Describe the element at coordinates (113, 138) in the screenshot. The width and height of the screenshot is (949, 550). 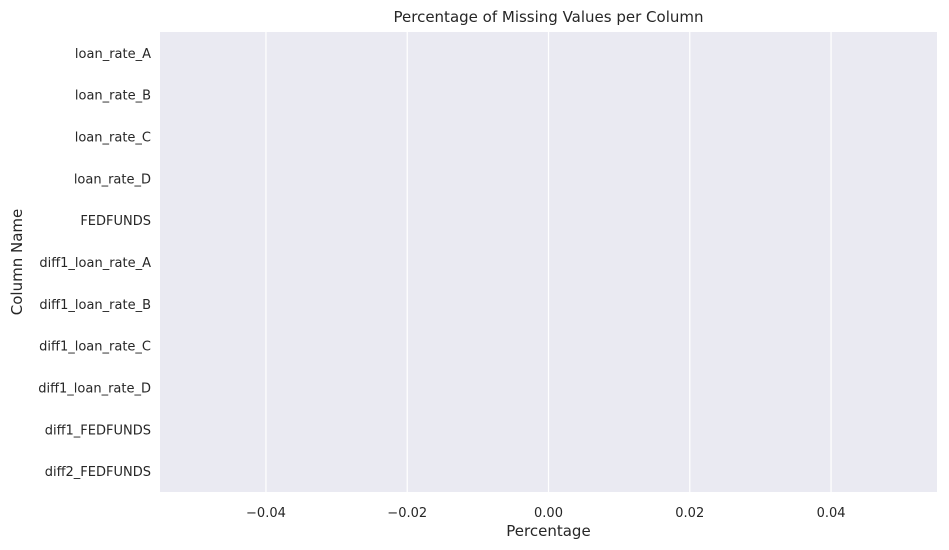
I see `y-tick-label: loan_rate_C` at that location.